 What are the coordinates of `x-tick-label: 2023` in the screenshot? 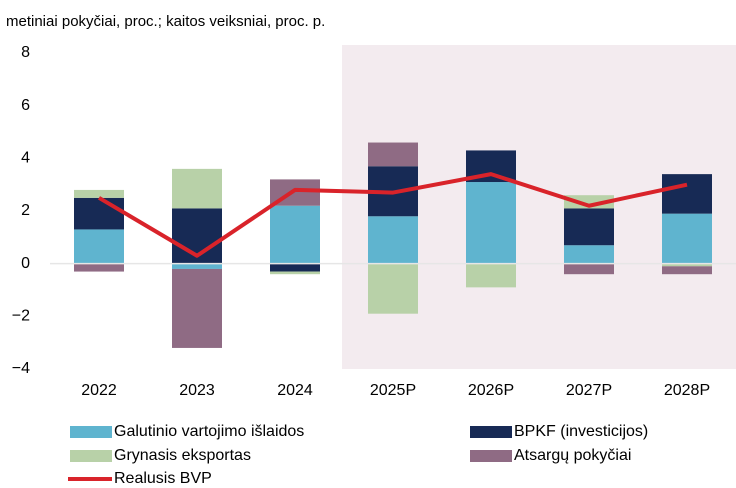 It's located at (197, 390).